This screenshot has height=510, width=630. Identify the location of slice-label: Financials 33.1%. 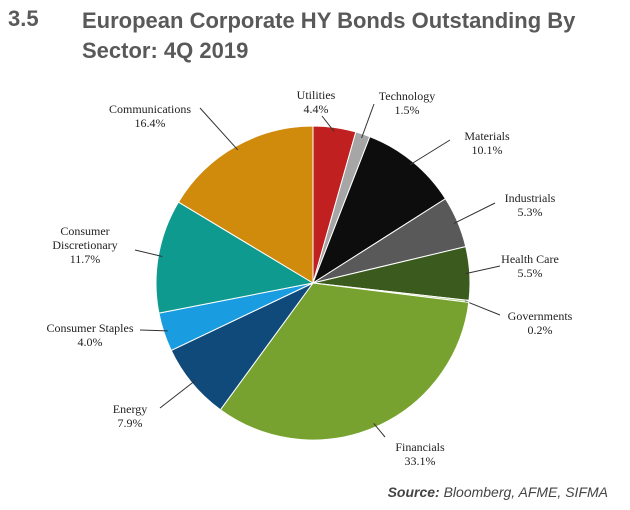
(419, 454).